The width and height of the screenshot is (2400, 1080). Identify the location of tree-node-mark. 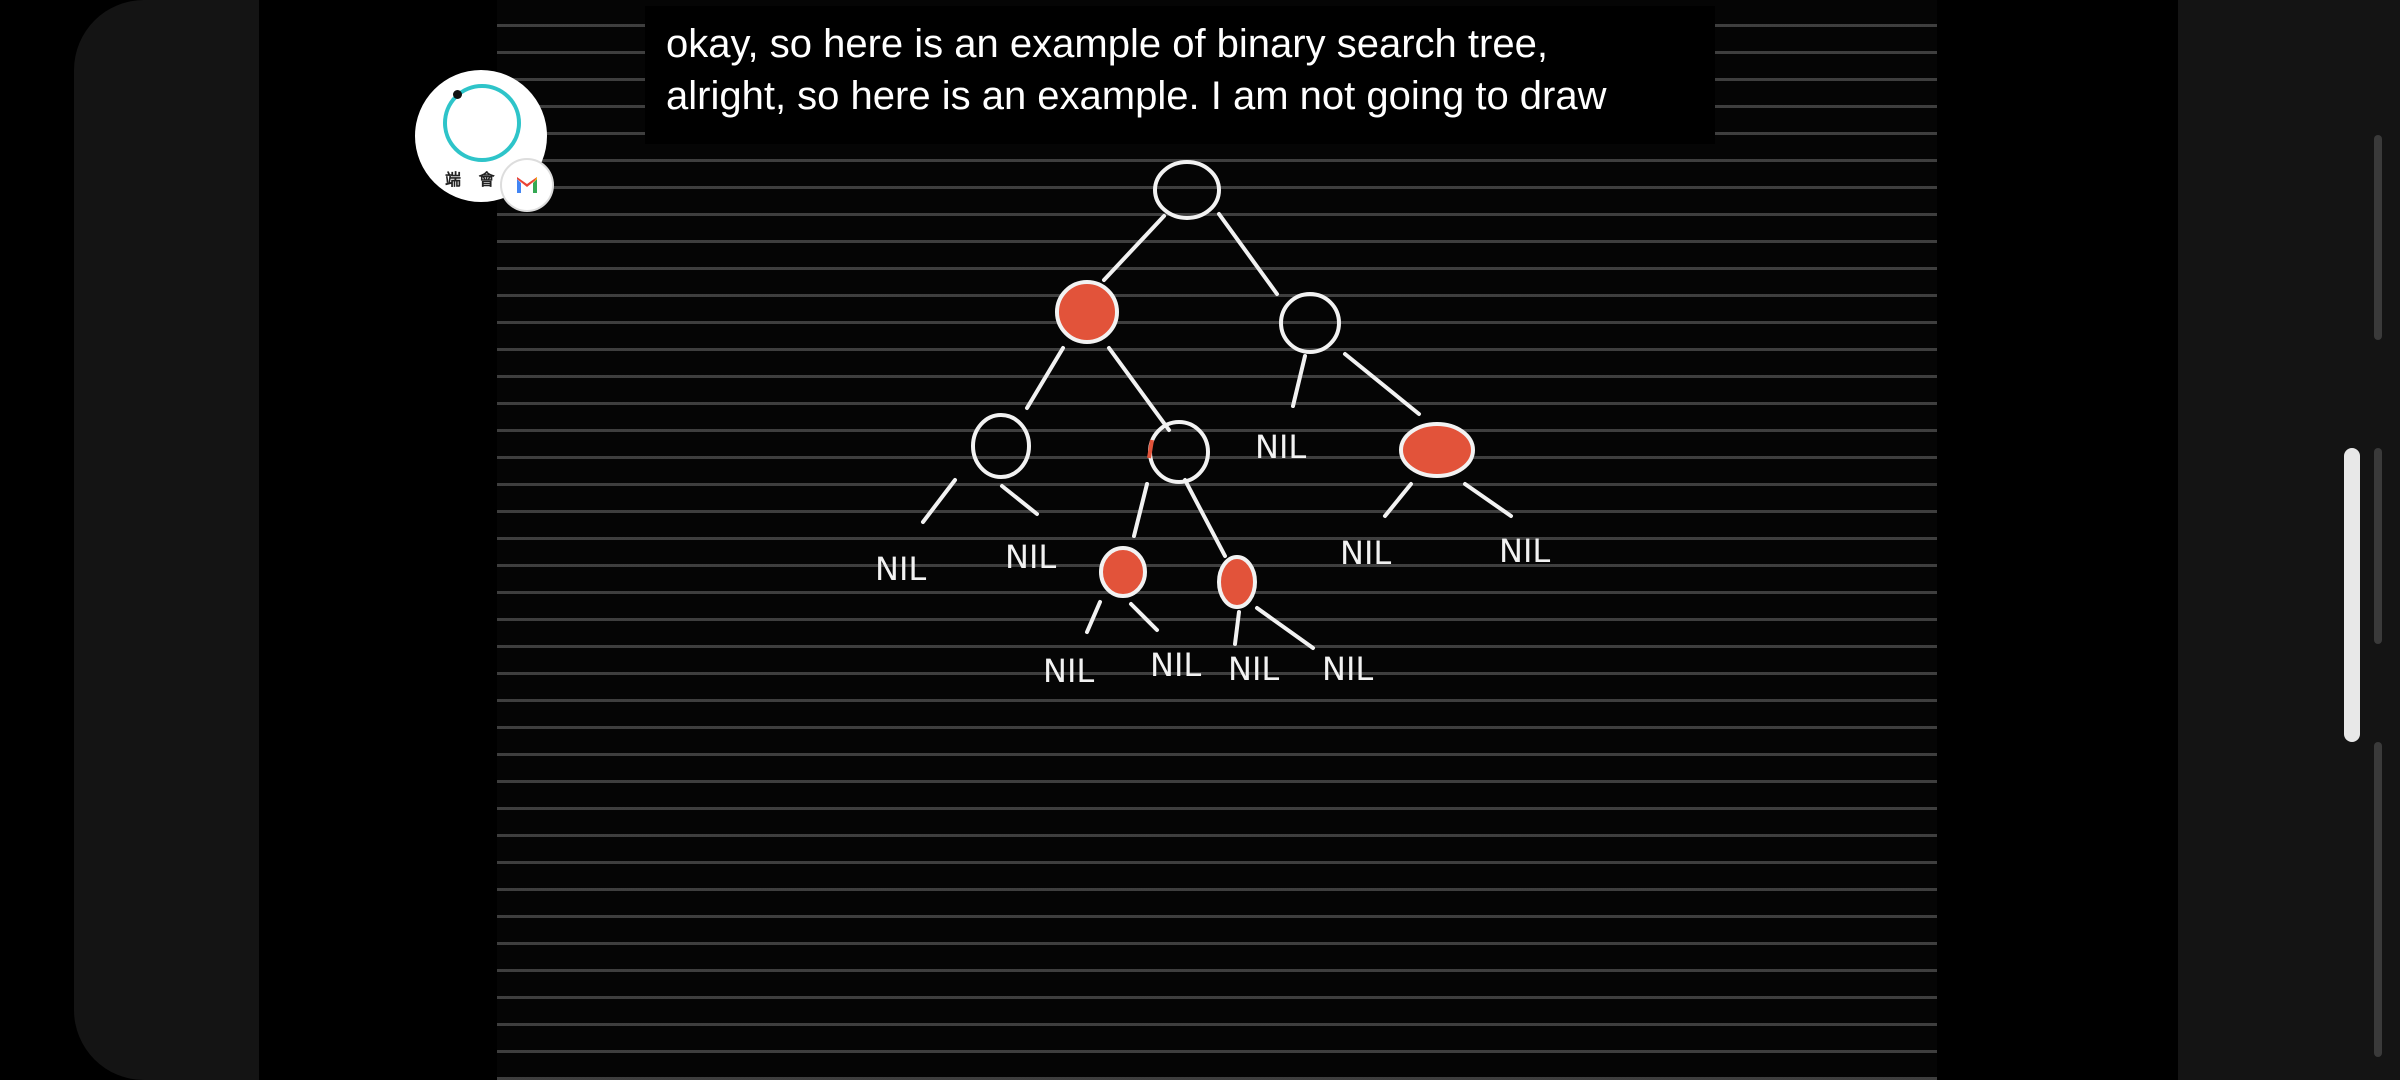
(1150, 449).